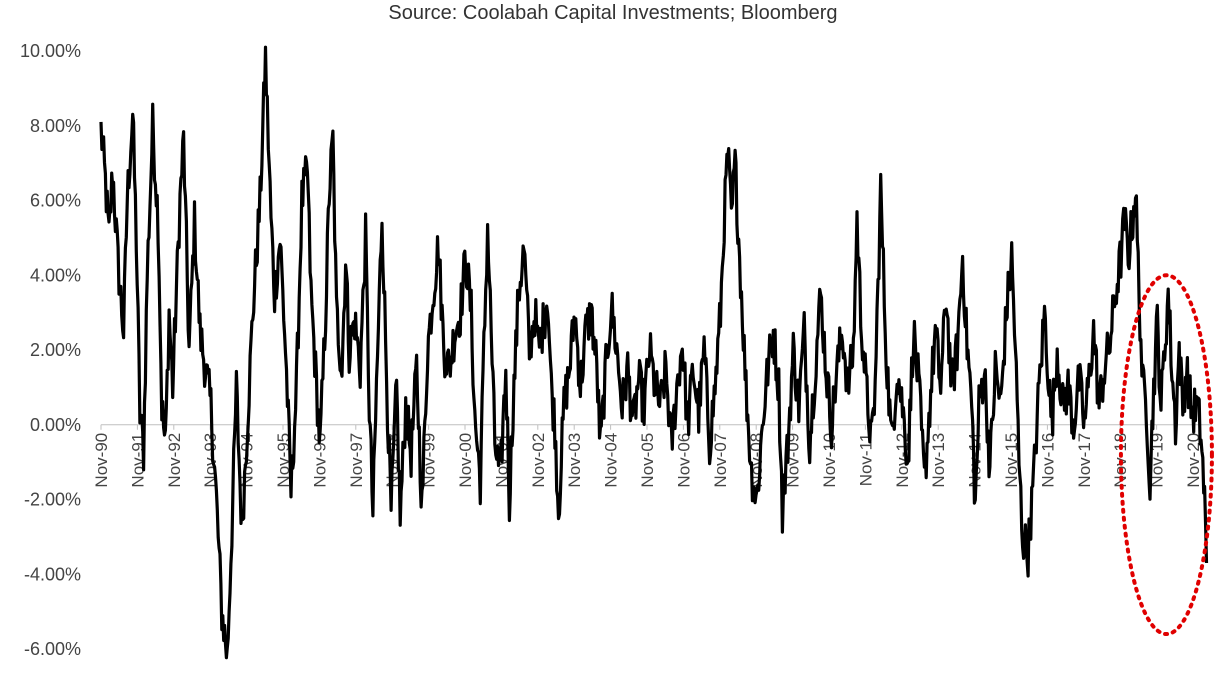 This screenshot has width=1226, height=690. I want to click on x-tick-label: Nov-11, so click(865, 460).